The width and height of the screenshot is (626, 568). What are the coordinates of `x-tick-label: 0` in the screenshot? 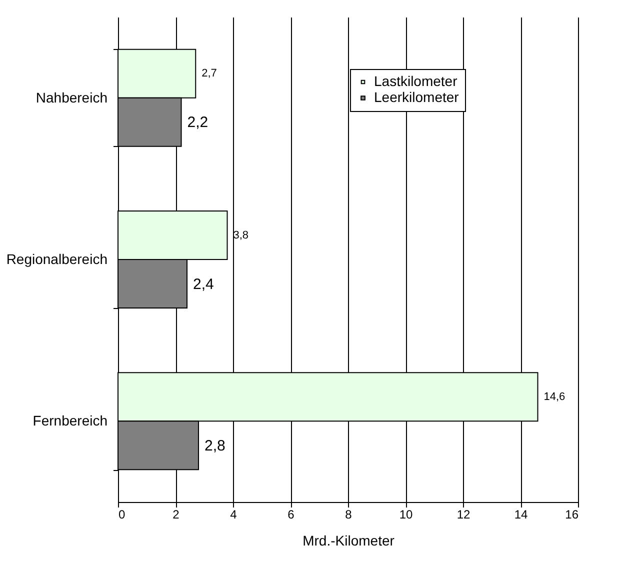 It's located at (122, 515).